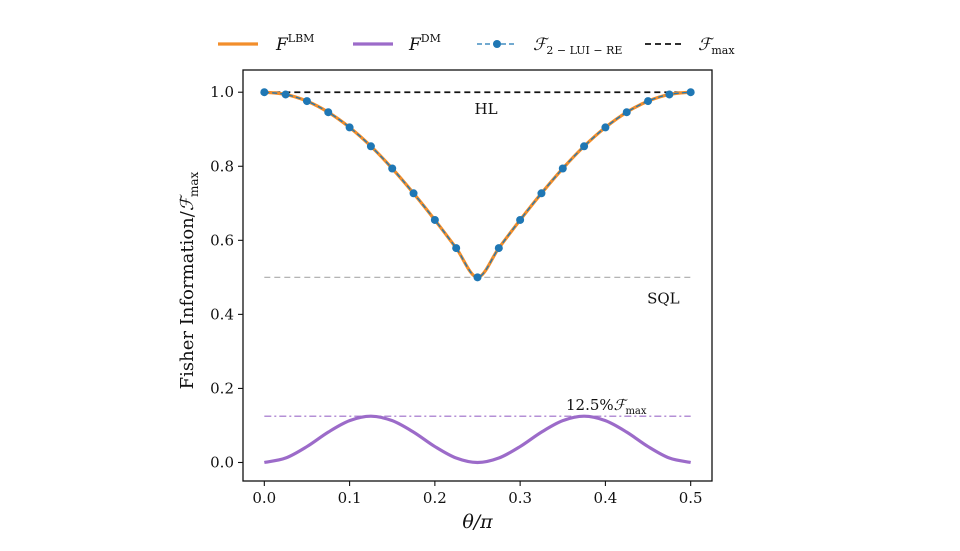 Image resolution: width=960 pixels, height=551 pixels. What do you see at coordinates (690, 46) in the screenshot?
I see `legend-entry: ℱmax` at bounding box center [690, 46].